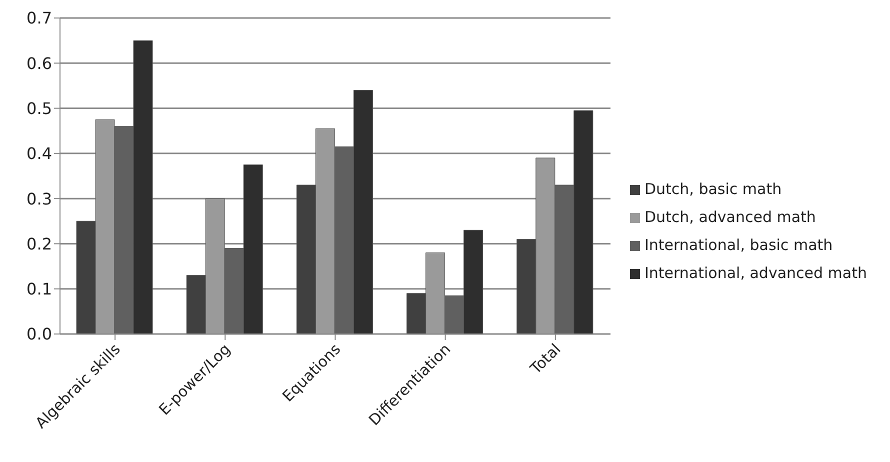  What do you see at coordinates (39, 244) in the screenshot?
I see `y-tick-label: 0.2` at bounding box center [39, 244].